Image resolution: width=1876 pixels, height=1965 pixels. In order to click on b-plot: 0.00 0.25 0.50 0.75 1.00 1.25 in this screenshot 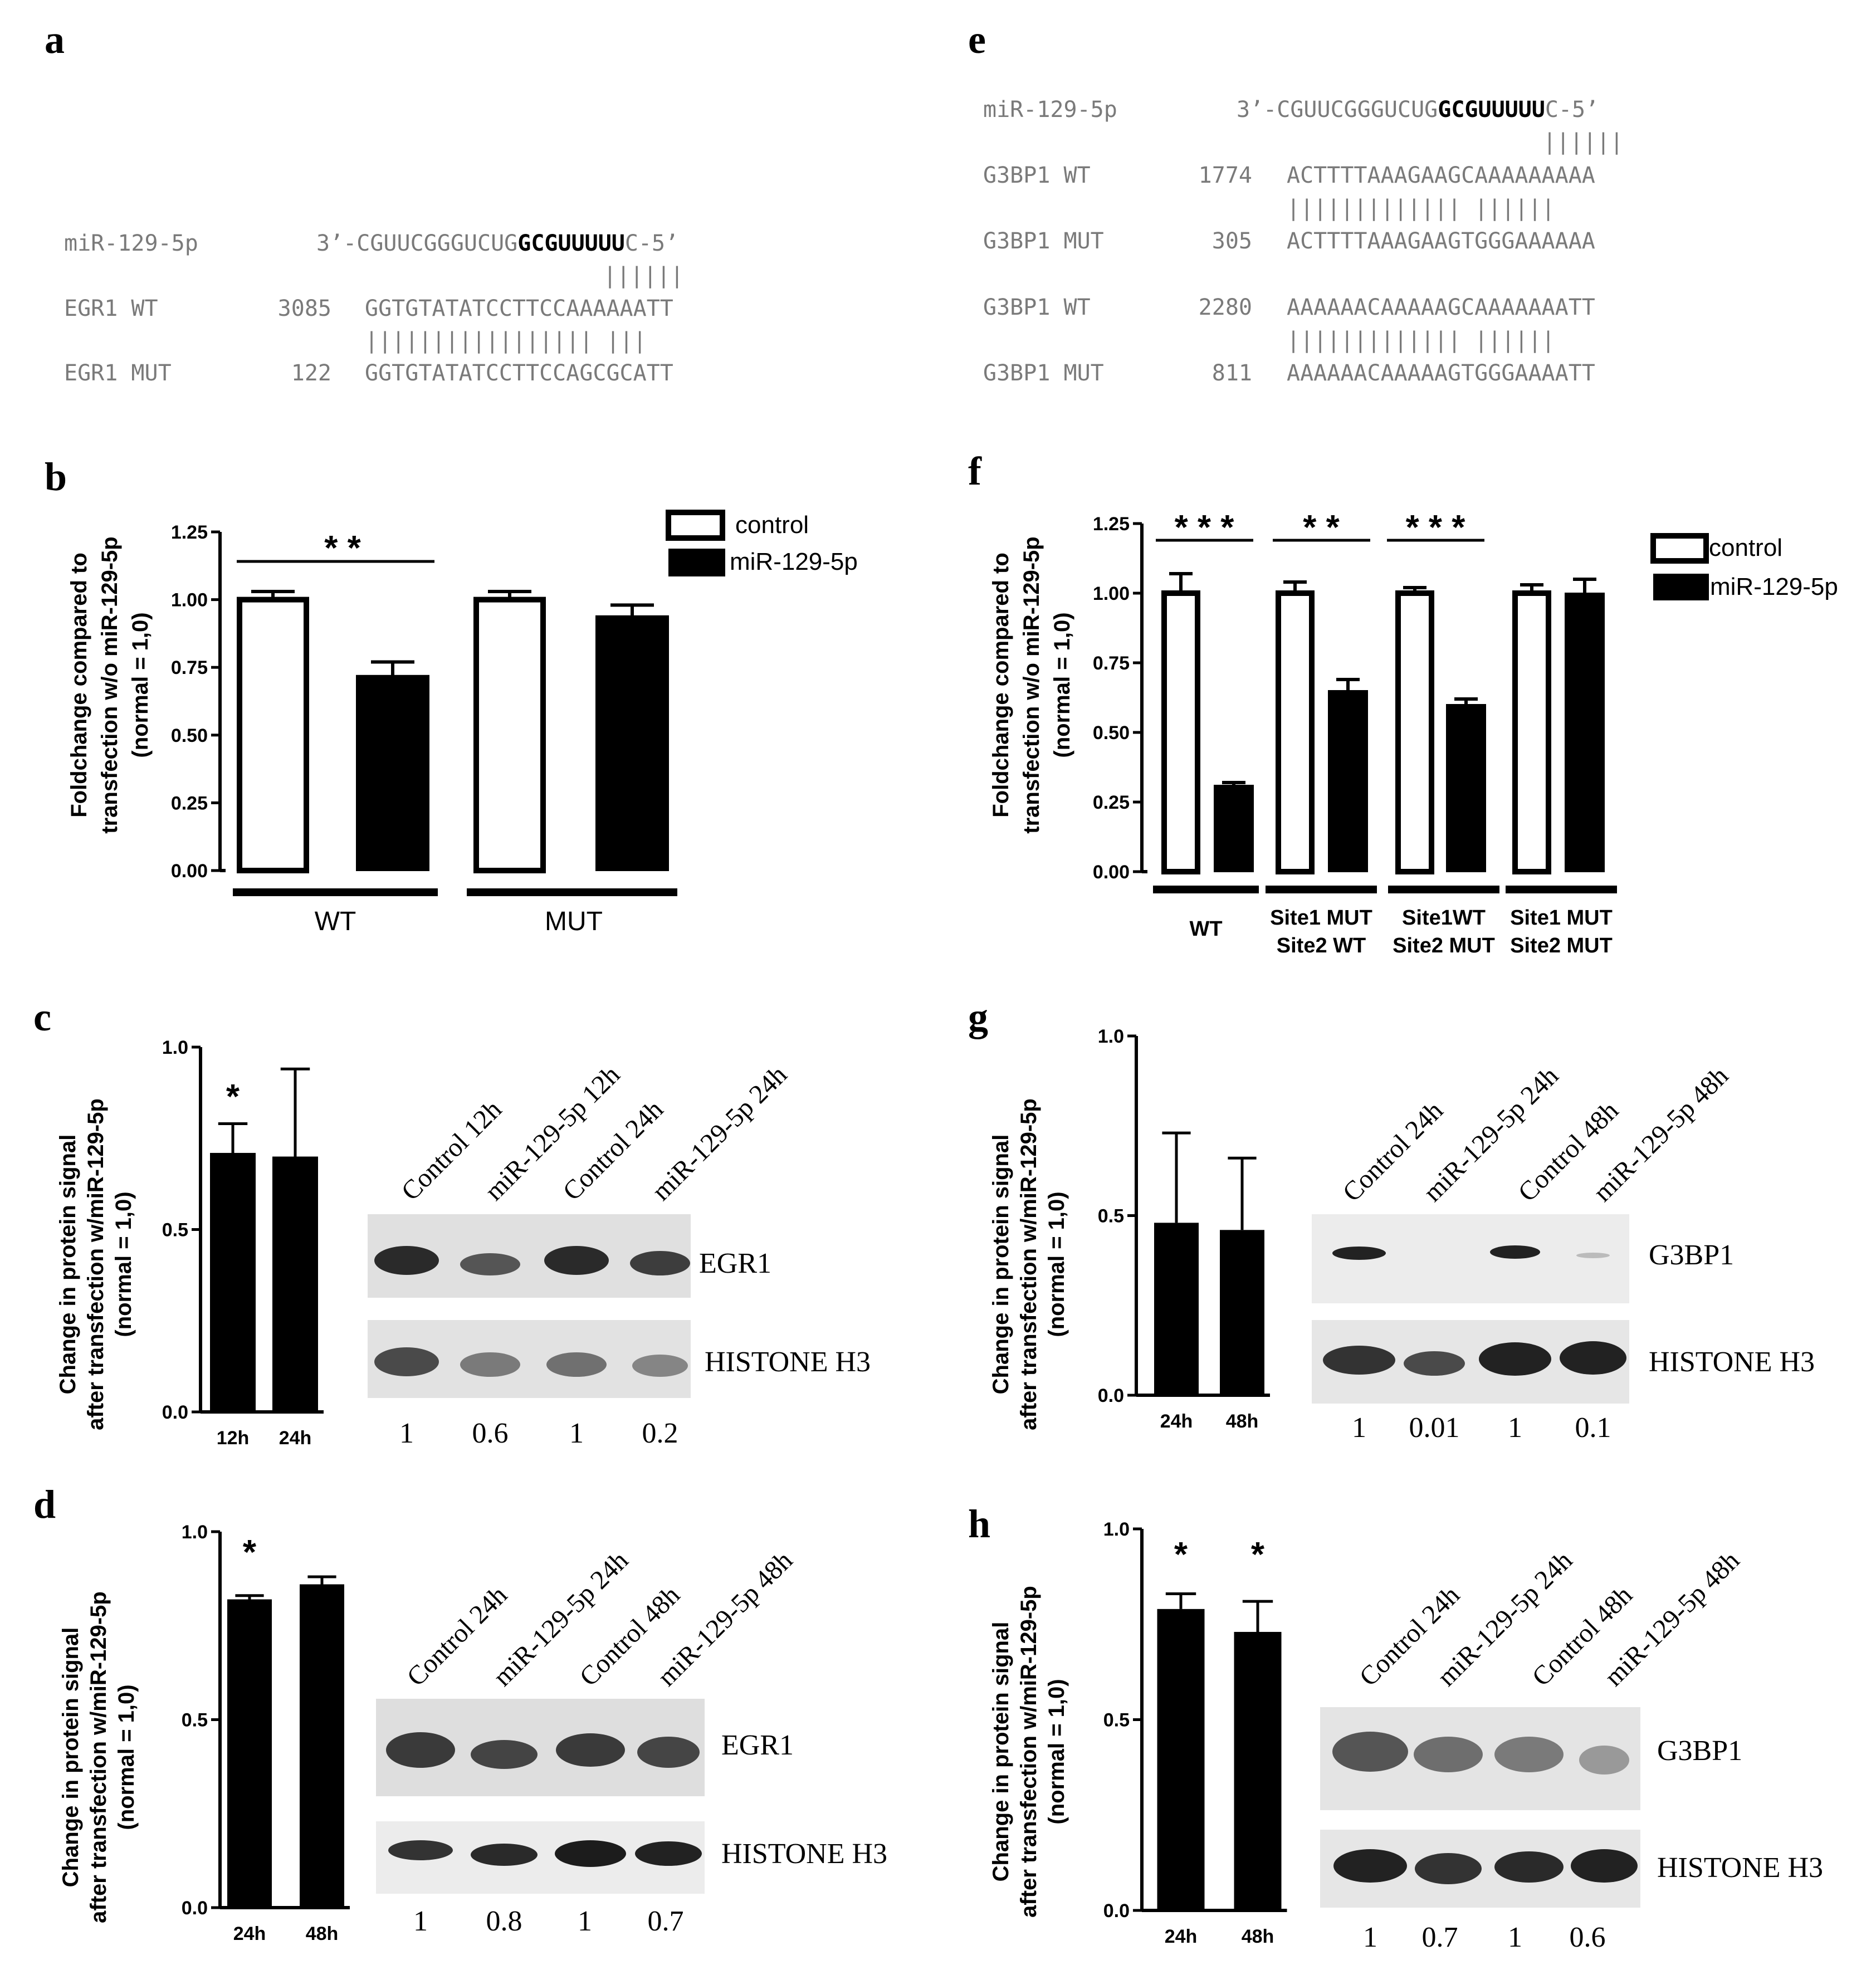, I will do `click(420, 702)`.